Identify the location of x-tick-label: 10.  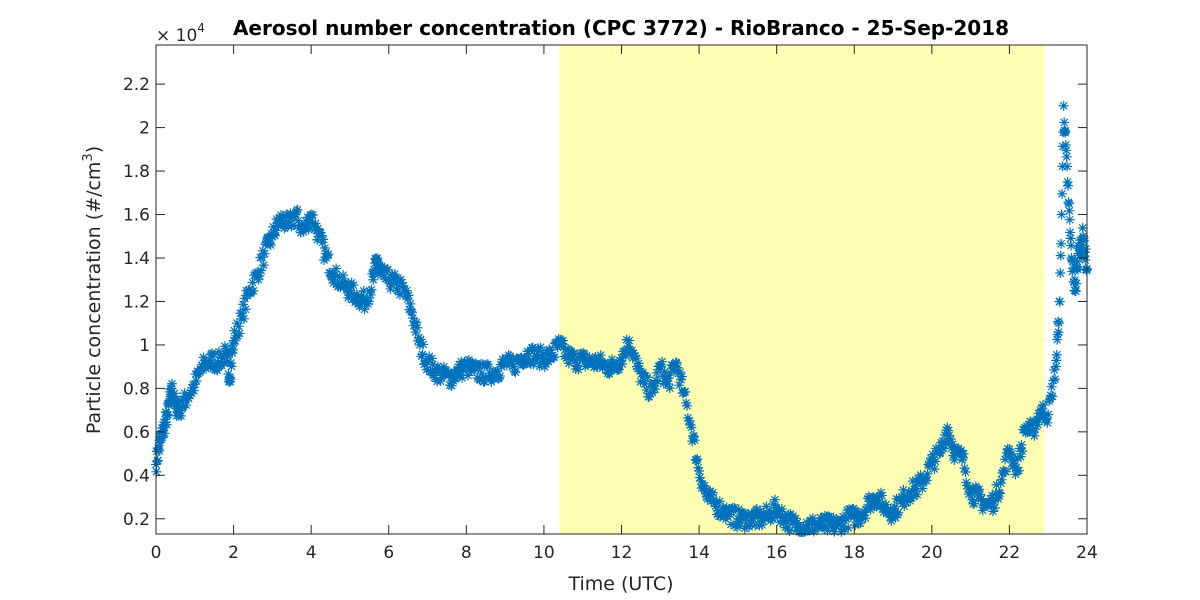
(544, 553).